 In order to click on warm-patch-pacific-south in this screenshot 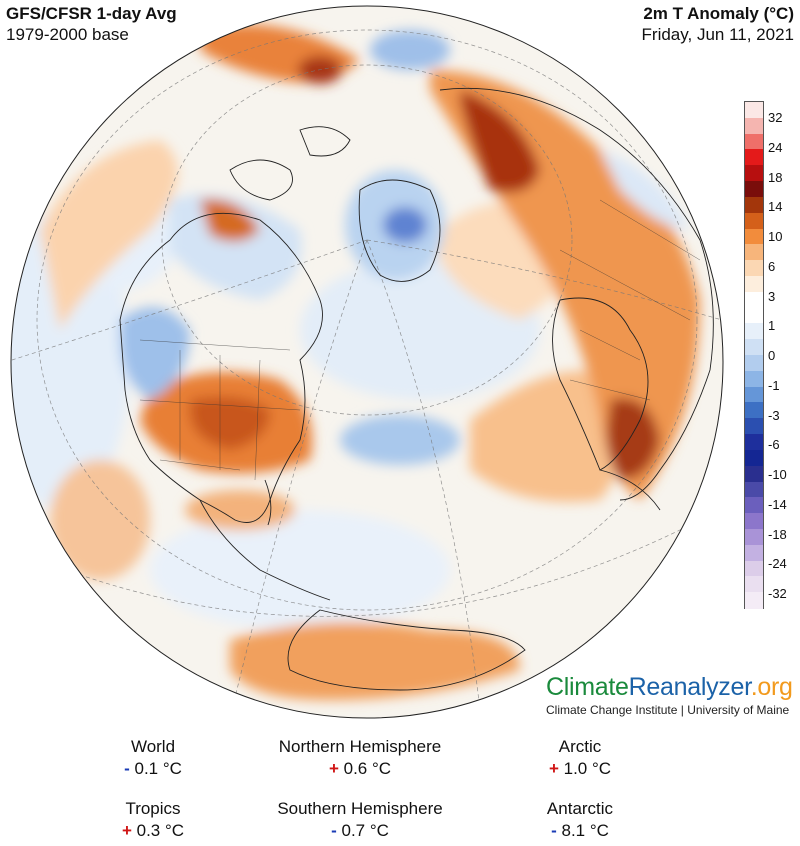, I will do `click(100, 520)`.